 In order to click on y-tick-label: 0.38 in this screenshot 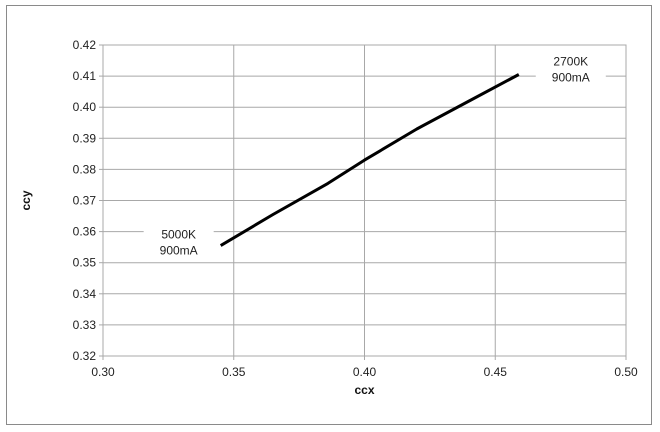, I will do `click(85, 169)`.